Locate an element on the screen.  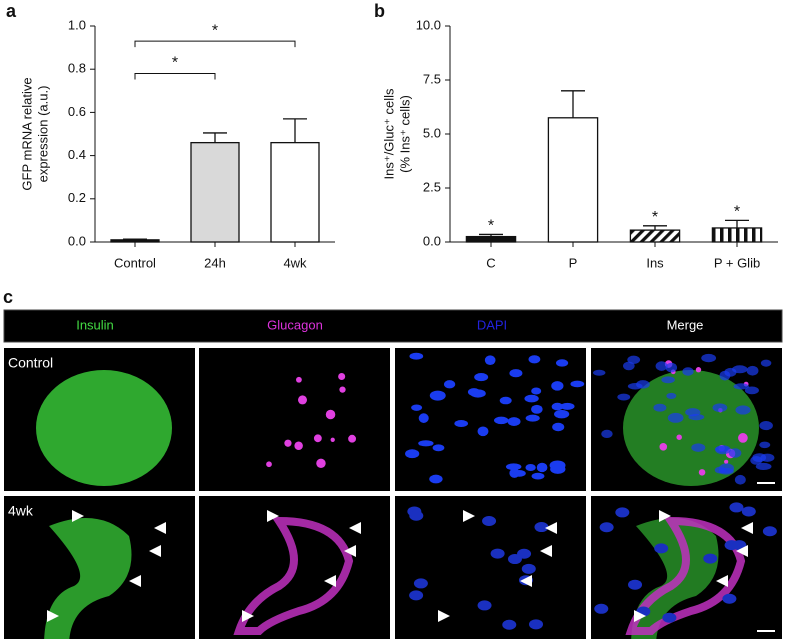
y-tick-label: 2.5 is located at coordinates (432, 186).